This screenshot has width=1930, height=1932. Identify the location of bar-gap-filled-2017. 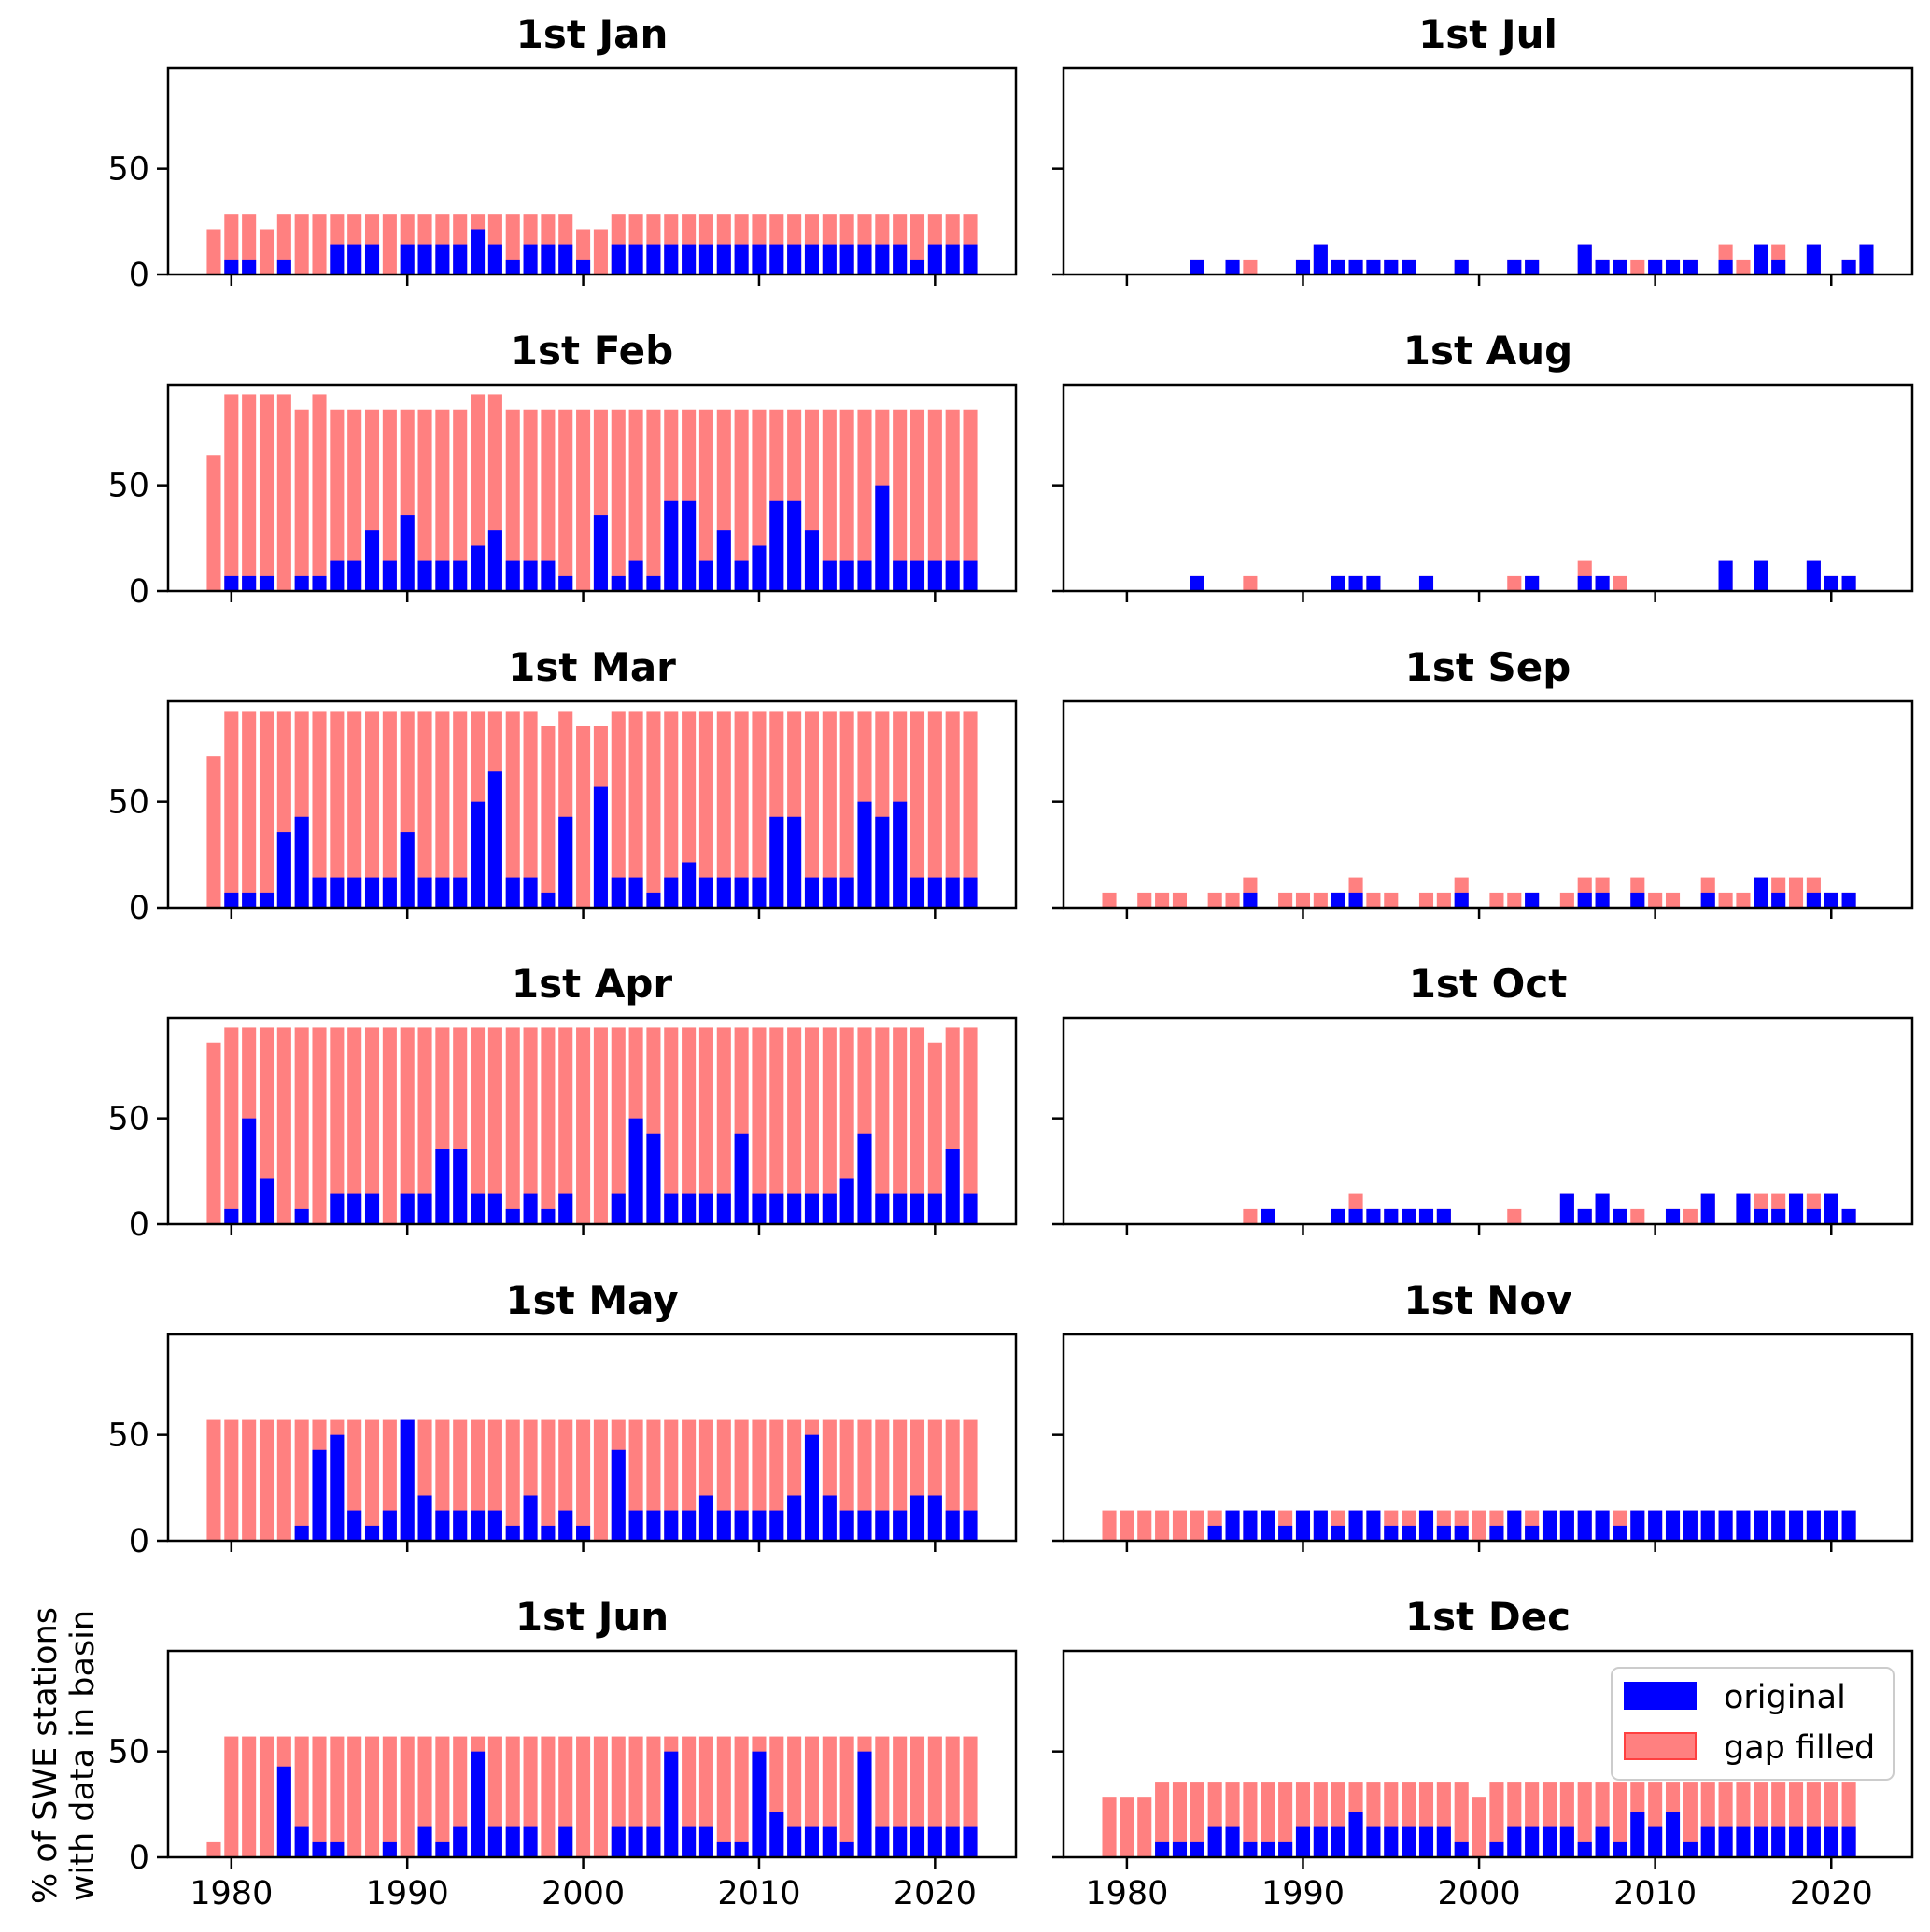
(882, 1125).